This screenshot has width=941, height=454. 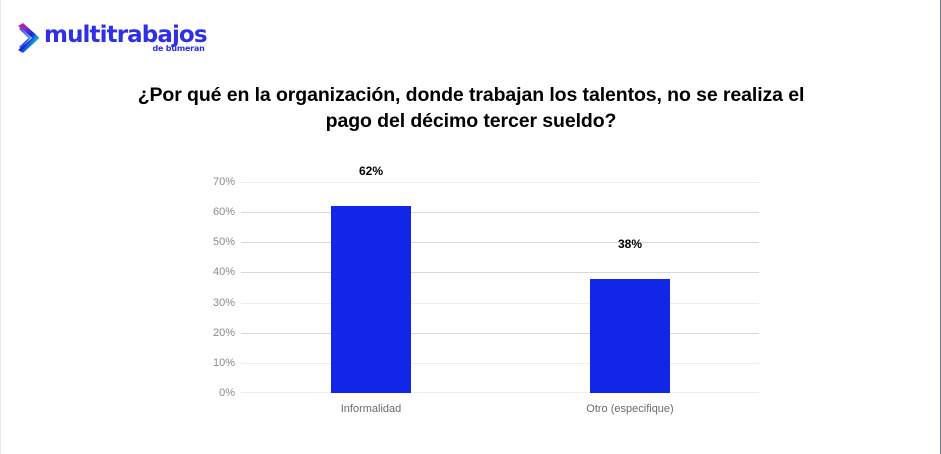 I want to click on y-tick-label: 30%, so click(x=223, y=302).